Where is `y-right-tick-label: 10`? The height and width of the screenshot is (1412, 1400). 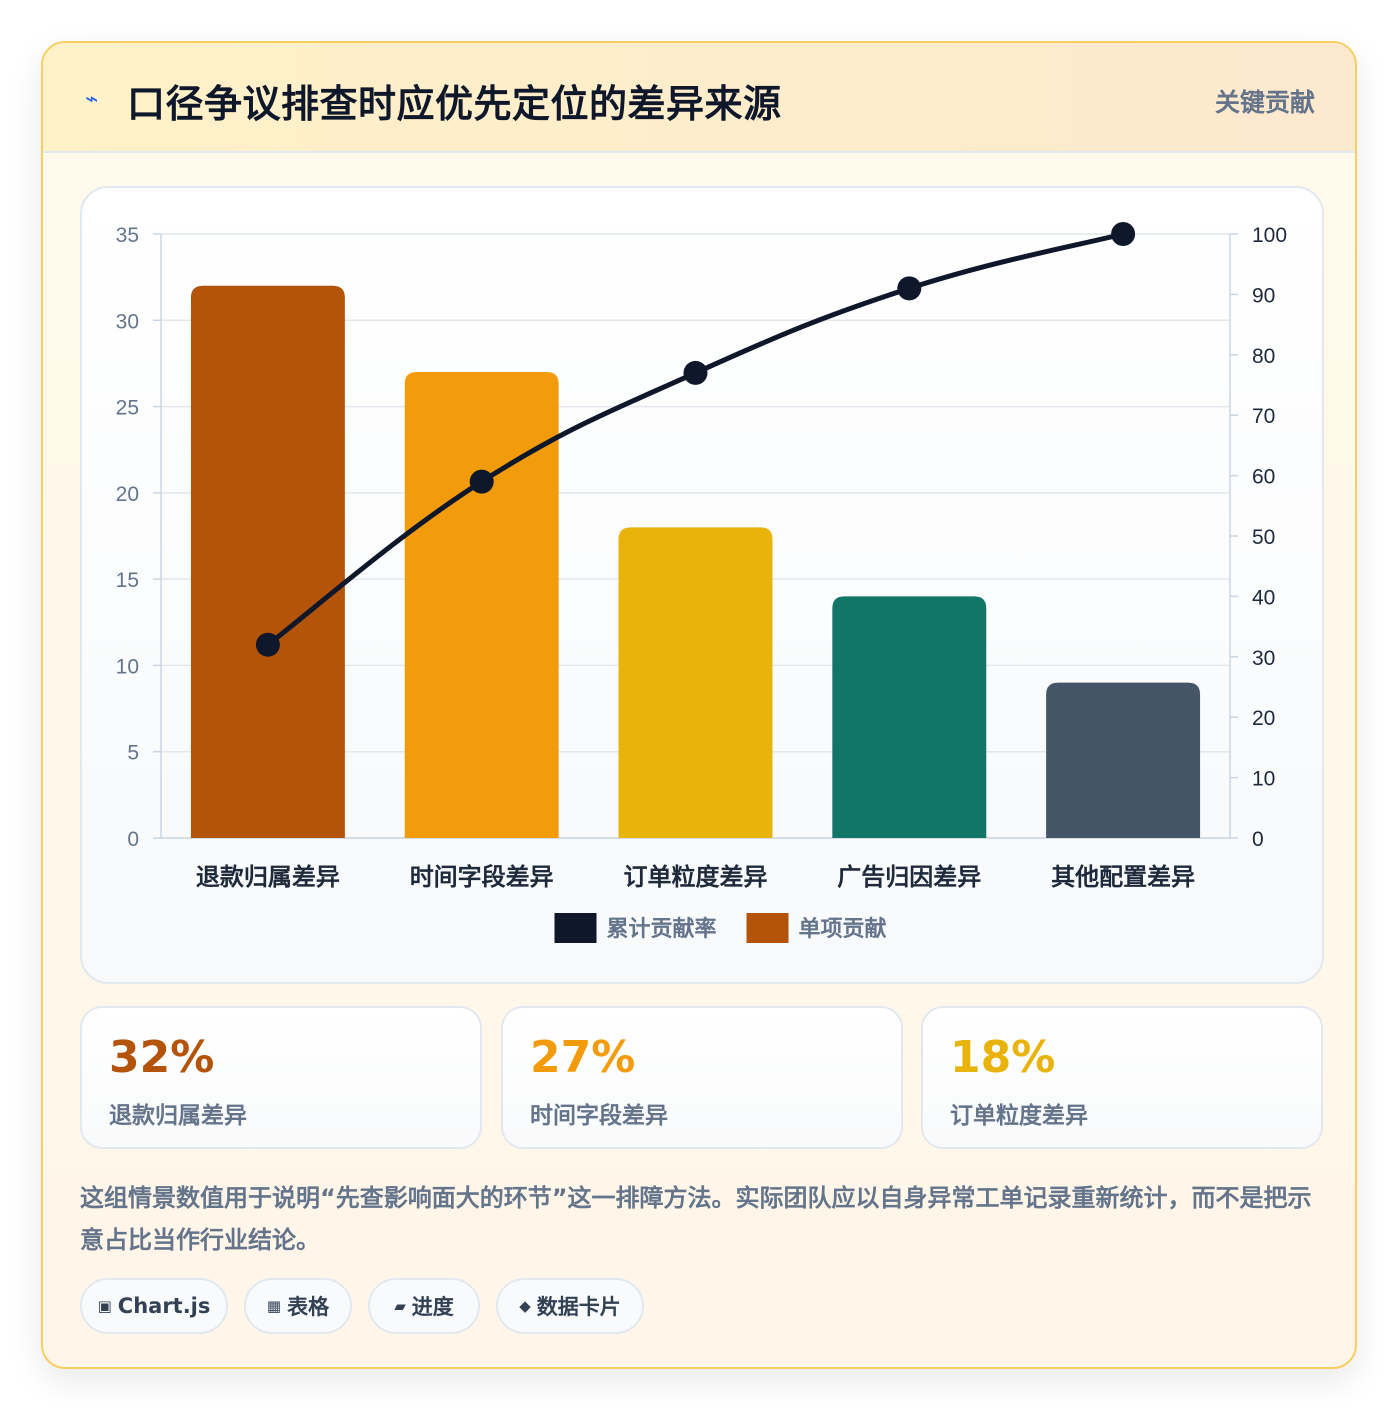
y-right-tick-label: 10 is located at coordinates (1263, 779).